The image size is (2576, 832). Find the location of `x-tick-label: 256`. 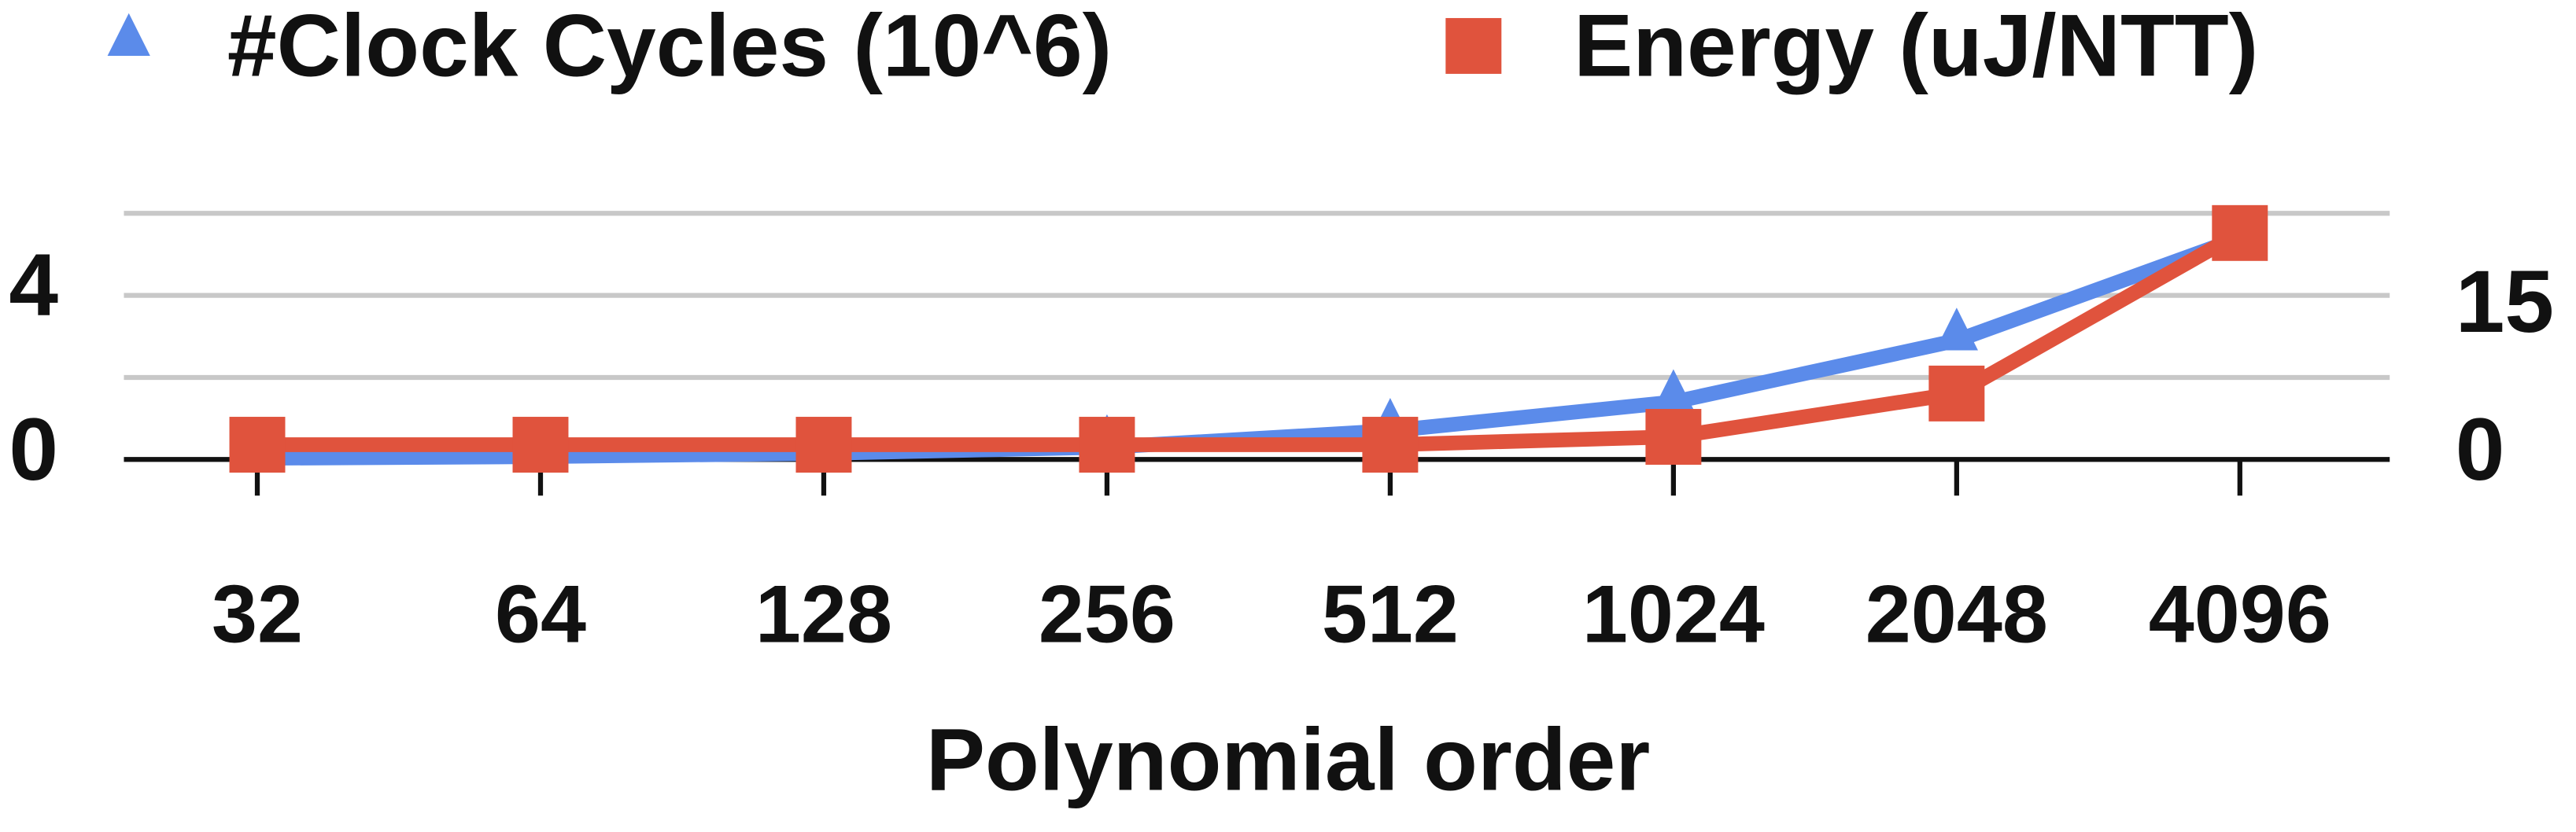

x-tick-label: 256 is located at coordinates (1107, 614).